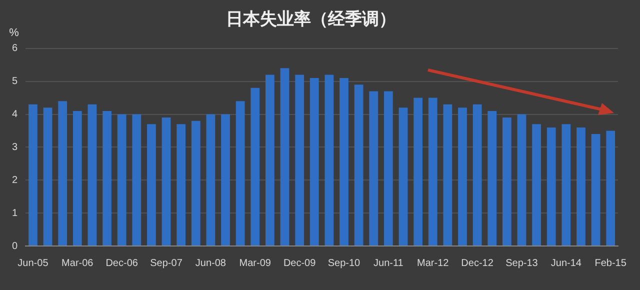  I want to click on y-tick-label: 6, so click(15, 48).